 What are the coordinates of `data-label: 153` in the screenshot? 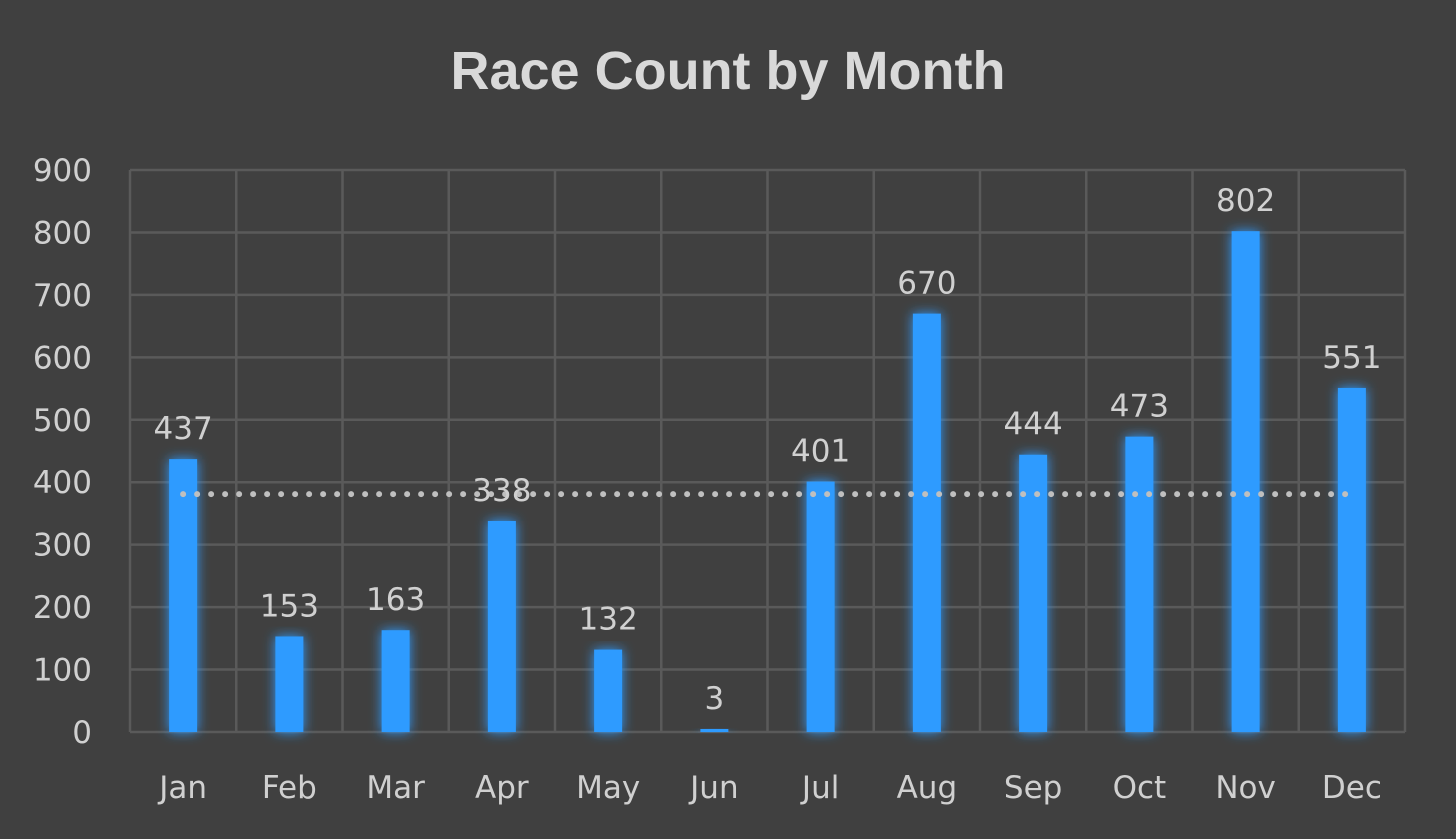 It's located at (289, 606).